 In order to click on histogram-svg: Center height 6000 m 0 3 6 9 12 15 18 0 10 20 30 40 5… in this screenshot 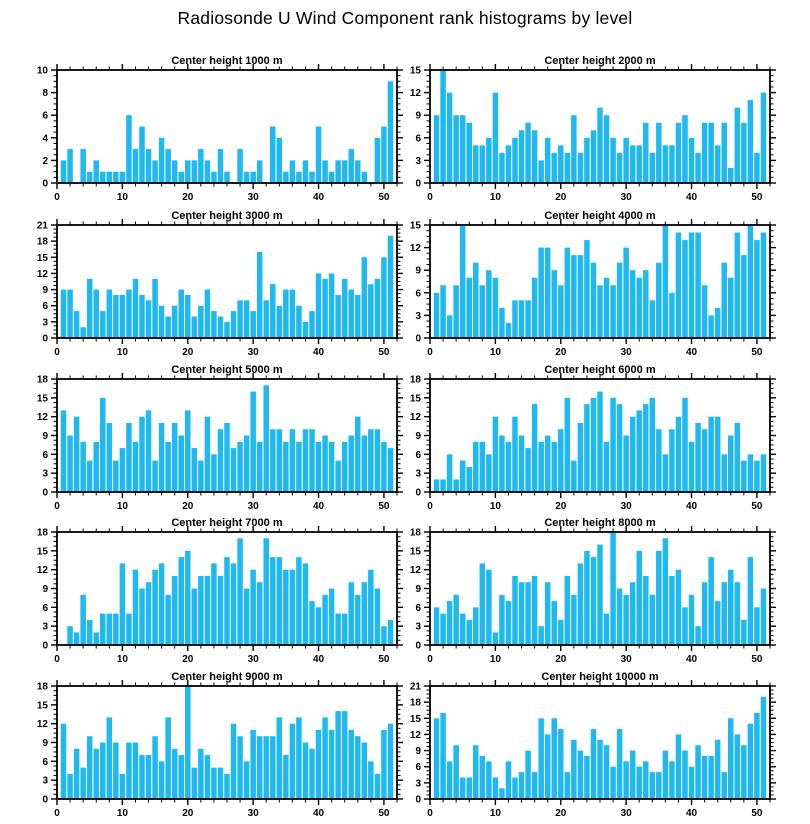, I will do `click(593, 438)`.